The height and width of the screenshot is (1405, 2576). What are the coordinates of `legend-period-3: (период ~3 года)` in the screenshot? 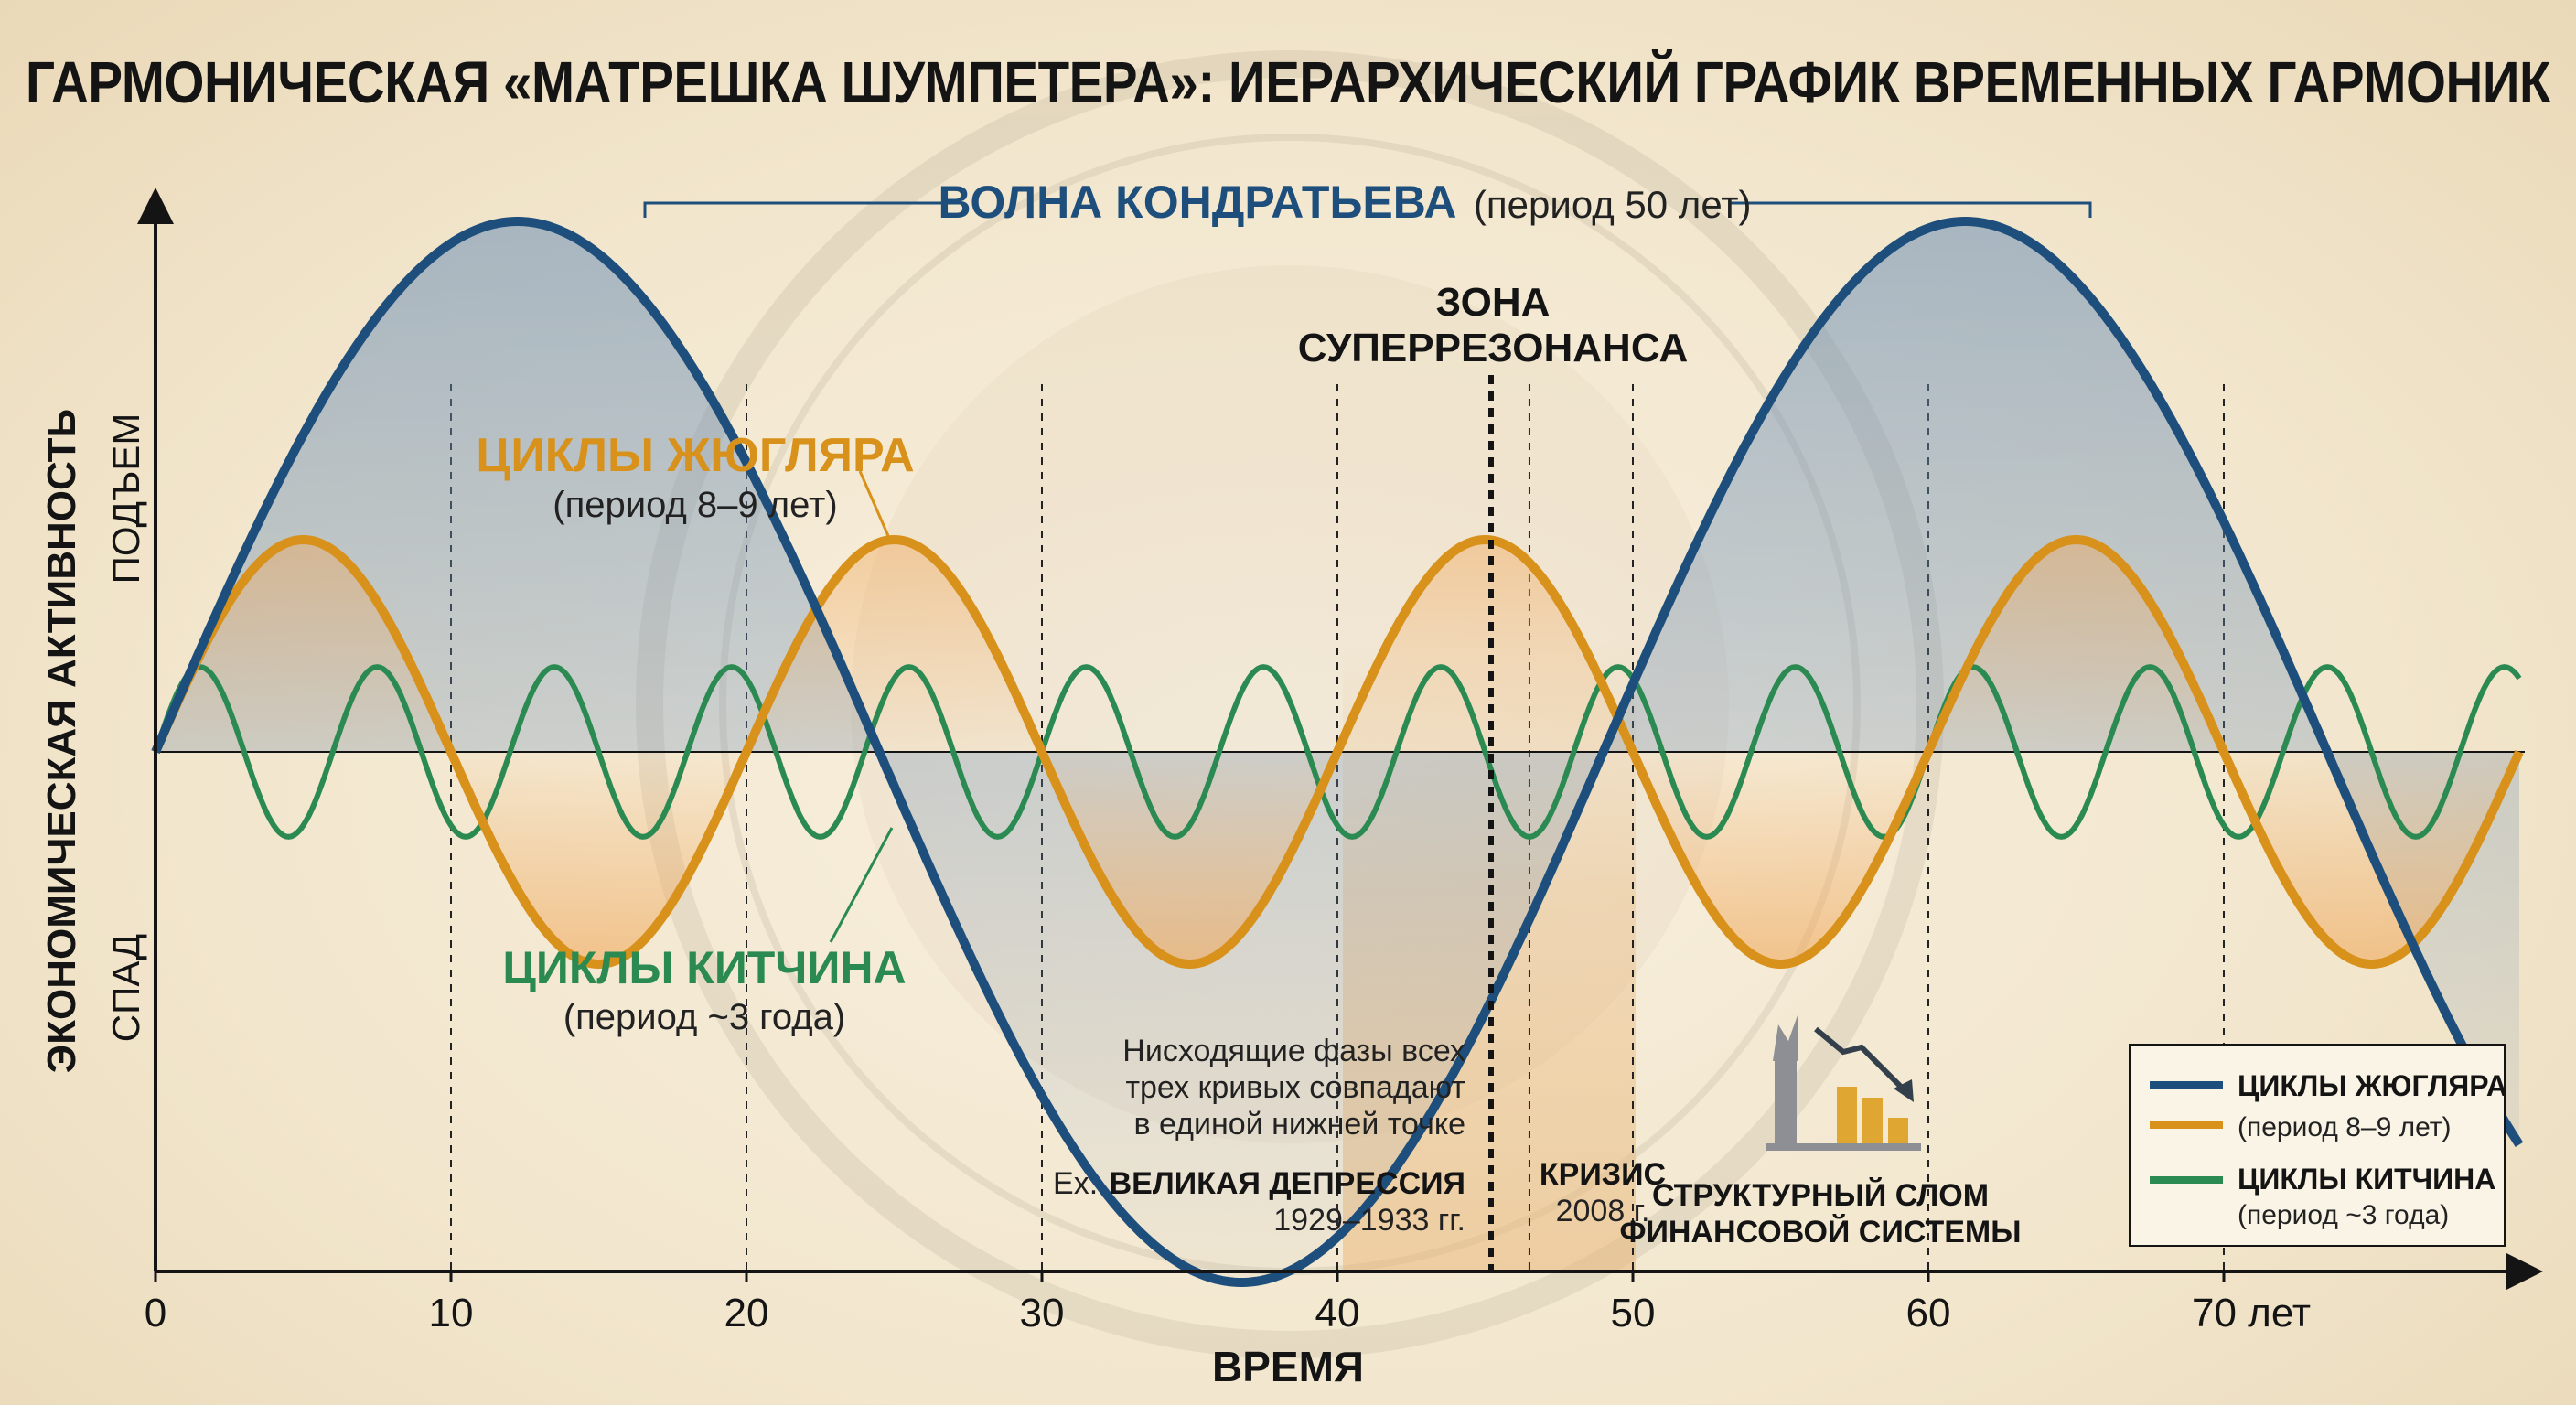 It's located at (2343, 1215).